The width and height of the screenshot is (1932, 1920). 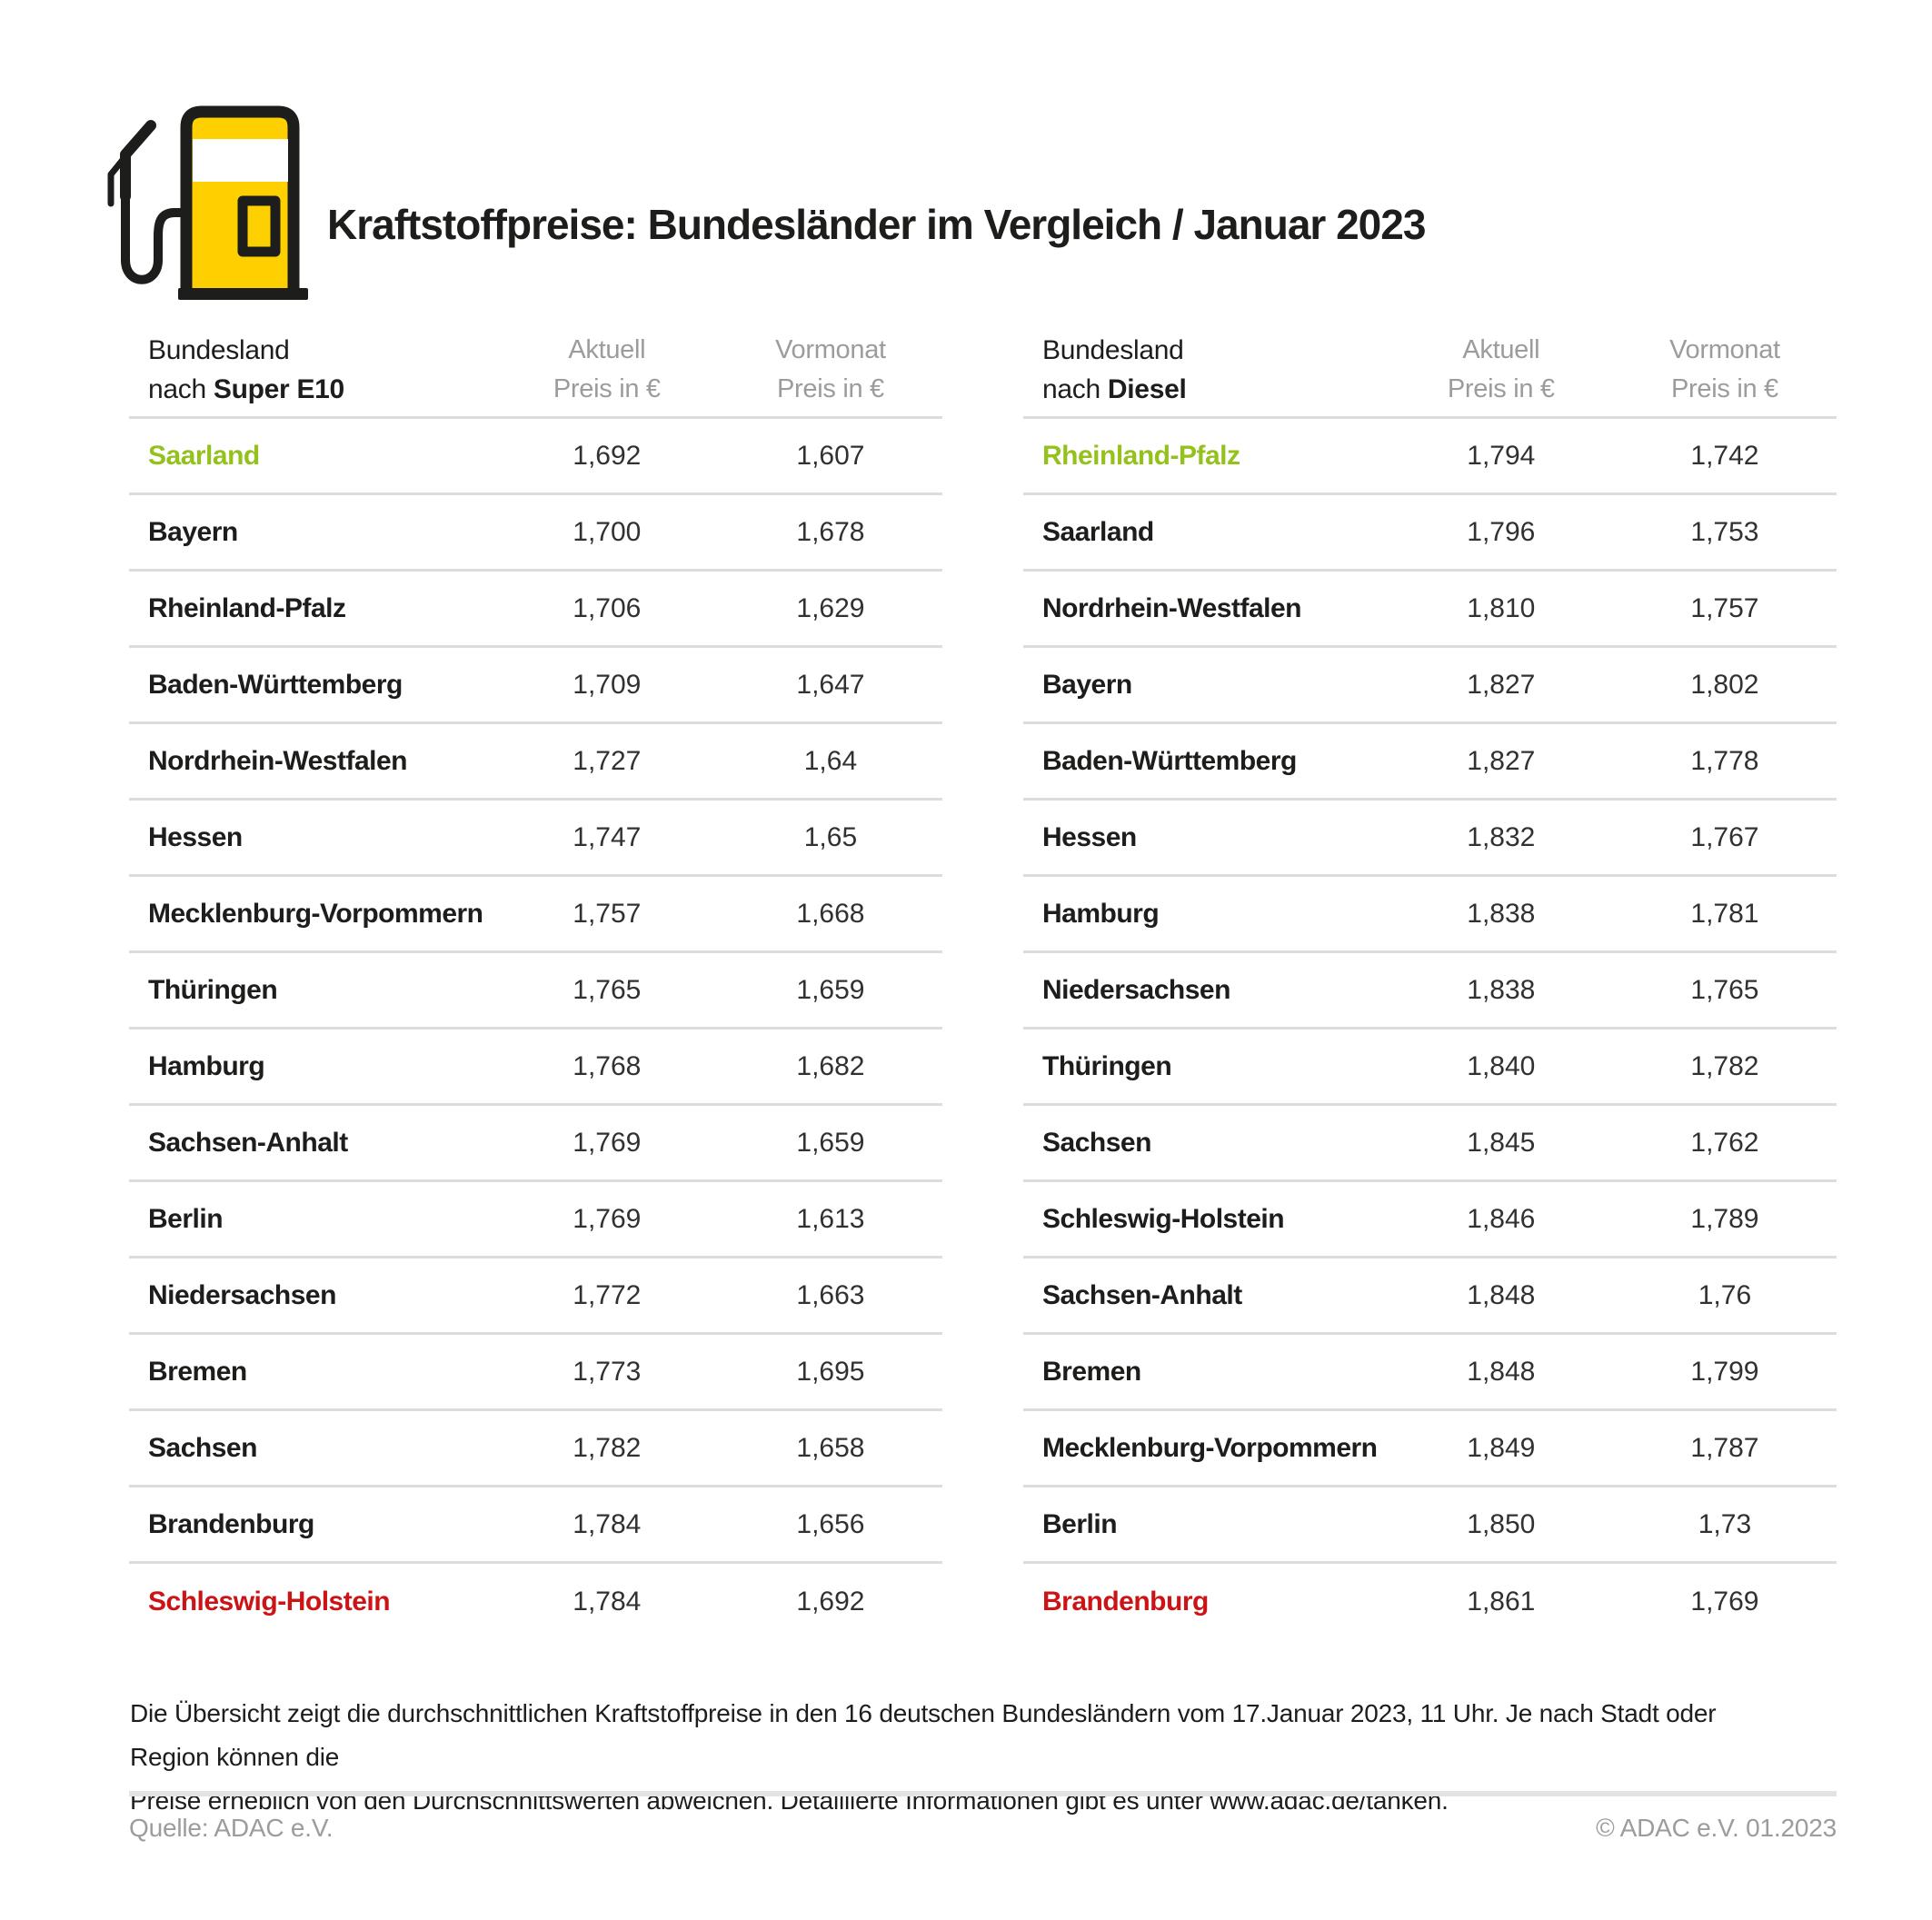 I want to click on table-row: Saarland 1,796 1,753, so click(x=1430, y=533).